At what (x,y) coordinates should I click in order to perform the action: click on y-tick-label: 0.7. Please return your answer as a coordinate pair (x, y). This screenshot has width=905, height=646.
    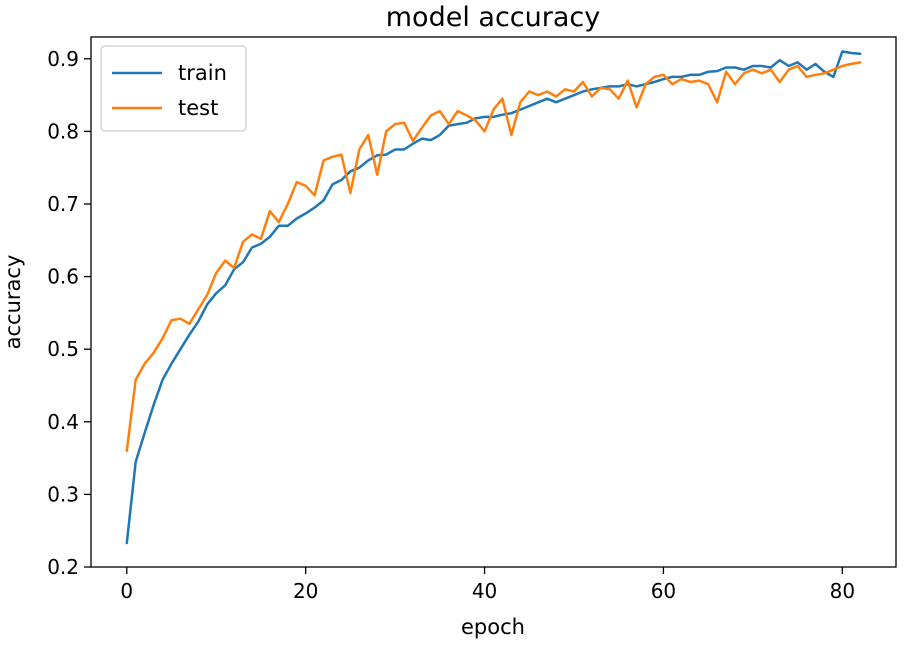
    Looking at the image, I should click on (63, 204).